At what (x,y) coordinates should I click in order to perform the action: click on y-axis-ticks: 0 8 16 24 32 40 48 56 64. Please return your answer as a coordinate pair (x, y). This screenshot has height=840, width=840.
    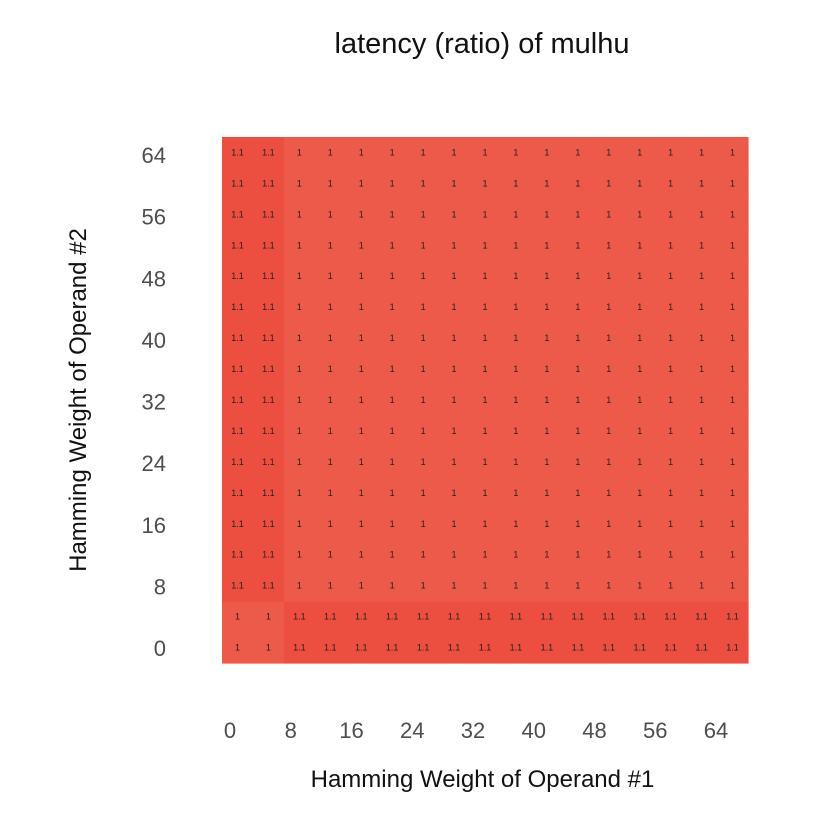
    Looking at the image, I should click on (154, 402).